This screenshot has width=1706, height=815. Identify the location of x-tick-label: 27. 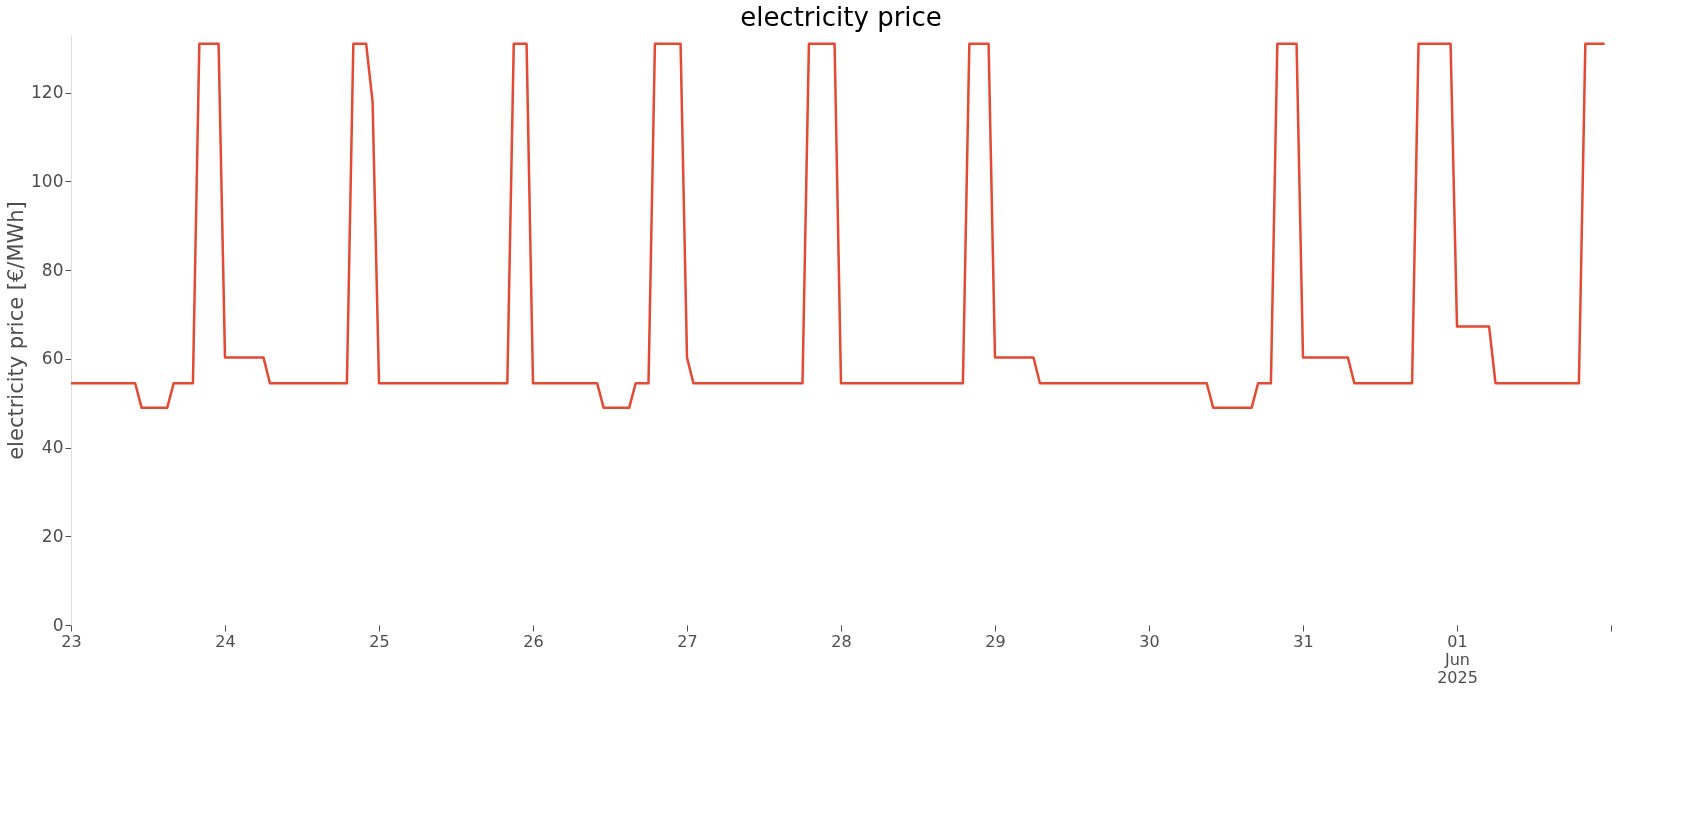
(687, 641).